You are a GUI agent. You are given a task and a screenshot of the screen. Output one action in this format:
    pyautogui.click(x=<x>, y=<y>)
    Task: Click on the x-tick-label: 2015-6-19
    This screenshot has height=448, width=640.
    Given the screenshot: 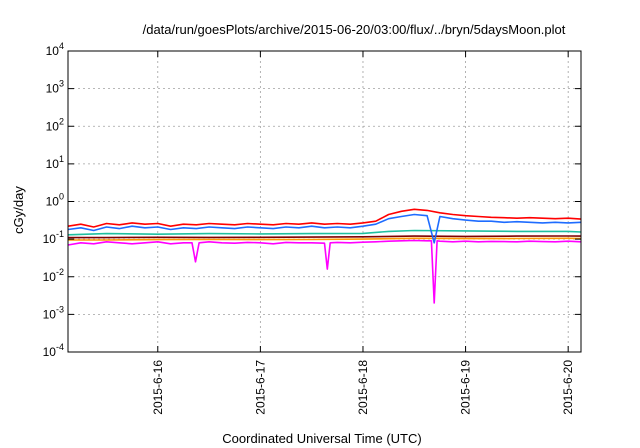 What is the action you would take?
    pyautogui.click(x=466, y=387)
    